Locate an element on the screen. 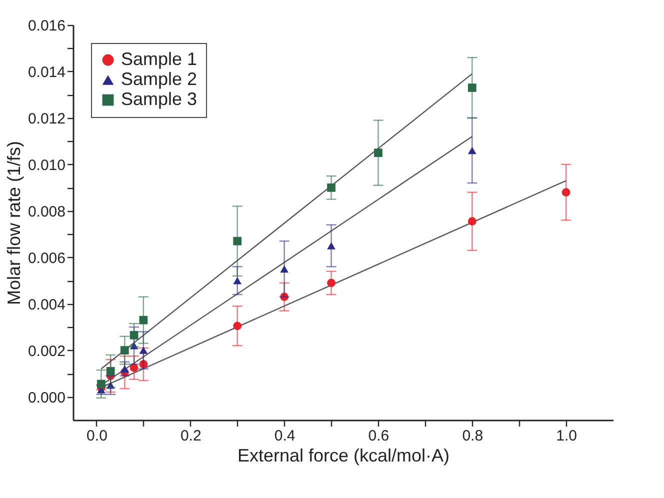 The height and width of the screenshot is (498, 664). x-tick-label: 0.2 is located at coordinates (191, 436).